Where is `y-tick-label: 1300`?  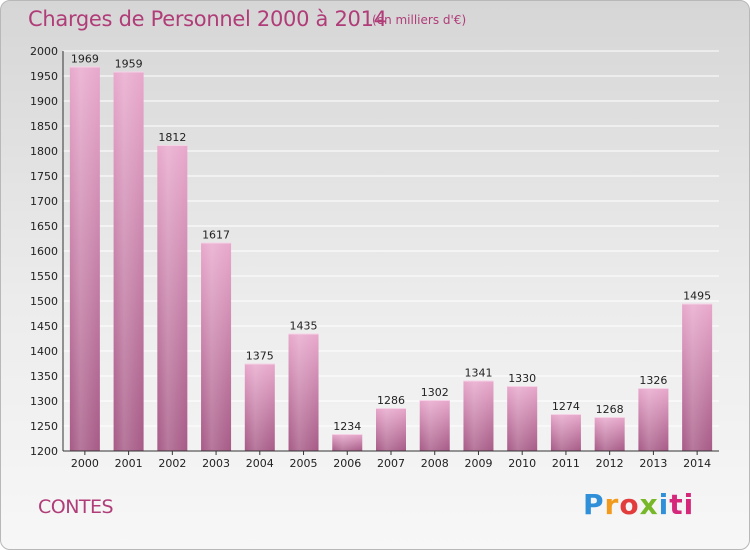 y-tick-label: 1300 is located at coordinates (44, 401).